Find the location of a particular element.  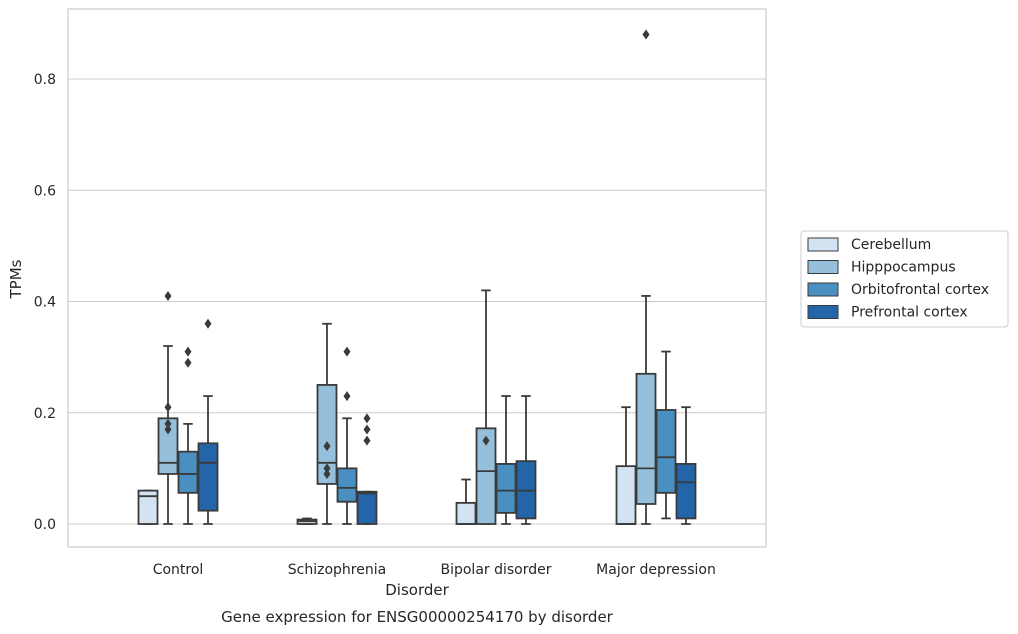

y-tick-labels: 0.0 0.2 0.4 0.6 0.8 is located at coordinates (45, 302).